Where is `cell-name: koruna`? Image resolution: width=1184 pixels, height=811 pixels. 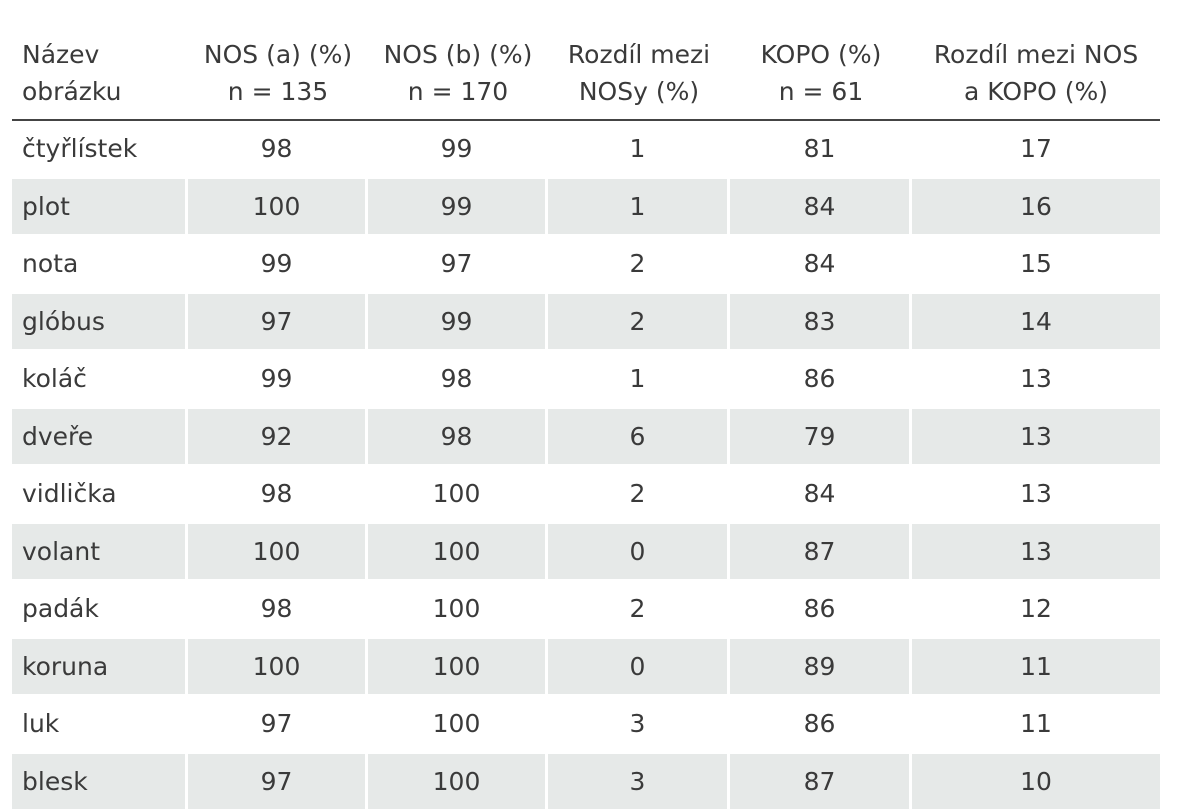 cell-name: koruna is located at coordinates (100, 667).